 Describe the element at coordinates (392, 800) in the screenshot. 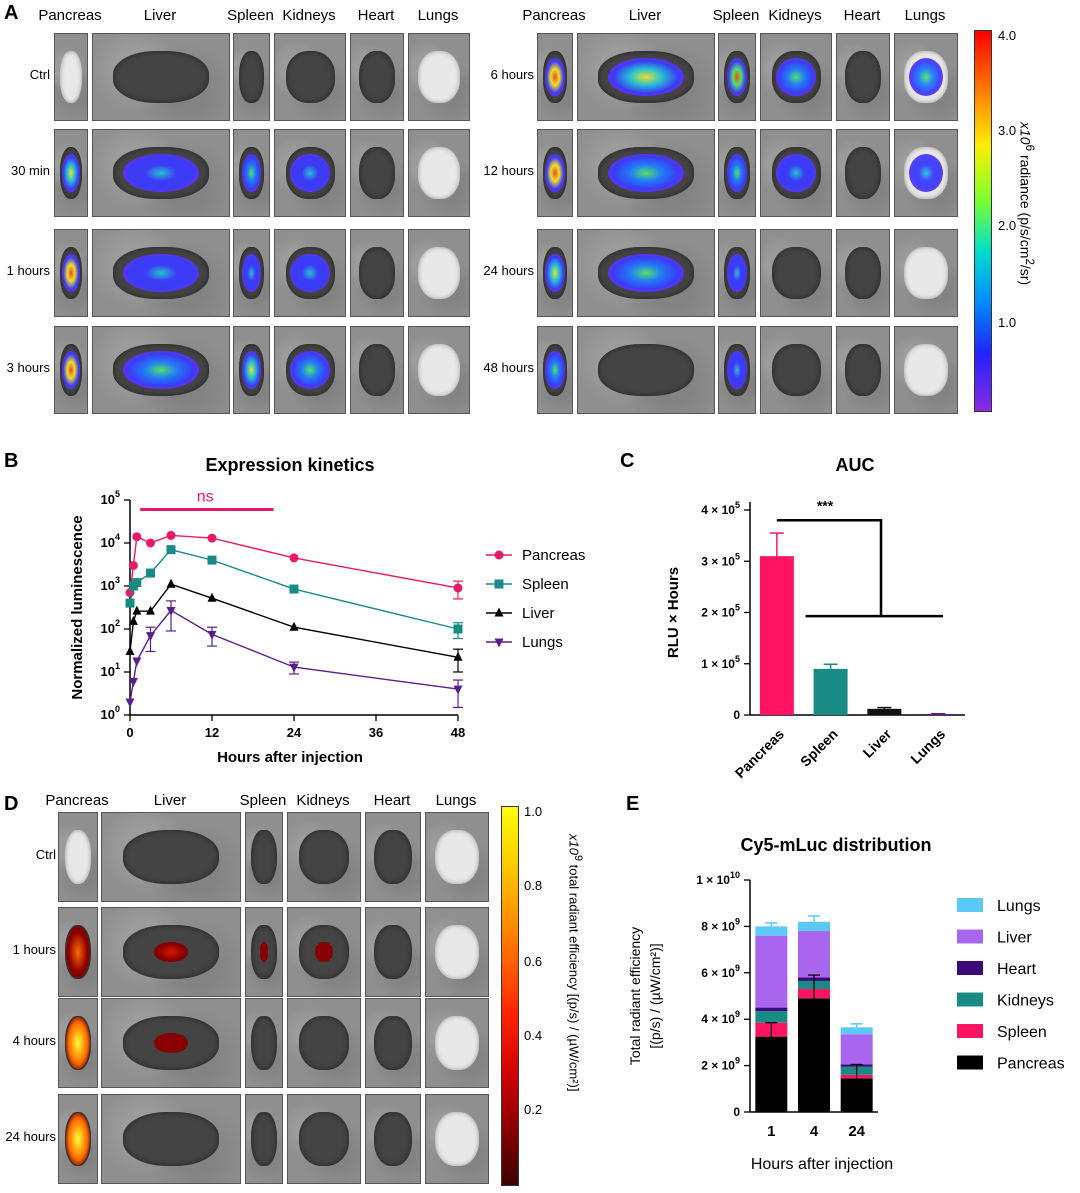

I see `d-organ-header: Heart` at that location.